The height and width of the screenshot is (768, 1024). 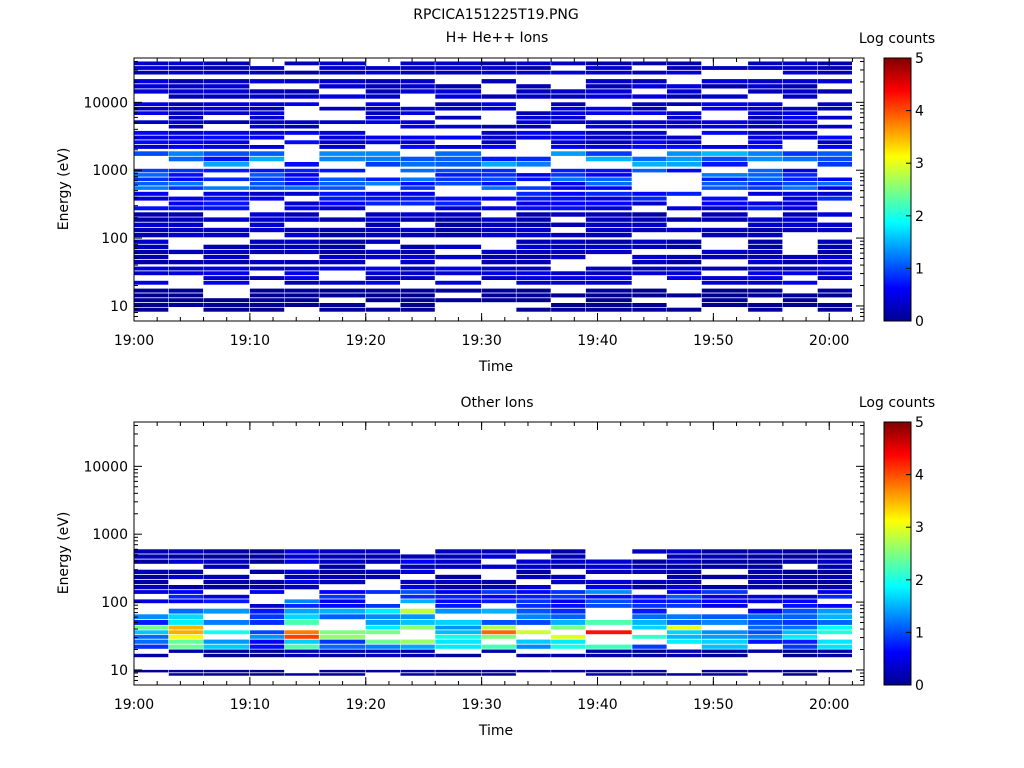 I want to click on y-axis-label: Energy (eV), so click(x=64, y=553).